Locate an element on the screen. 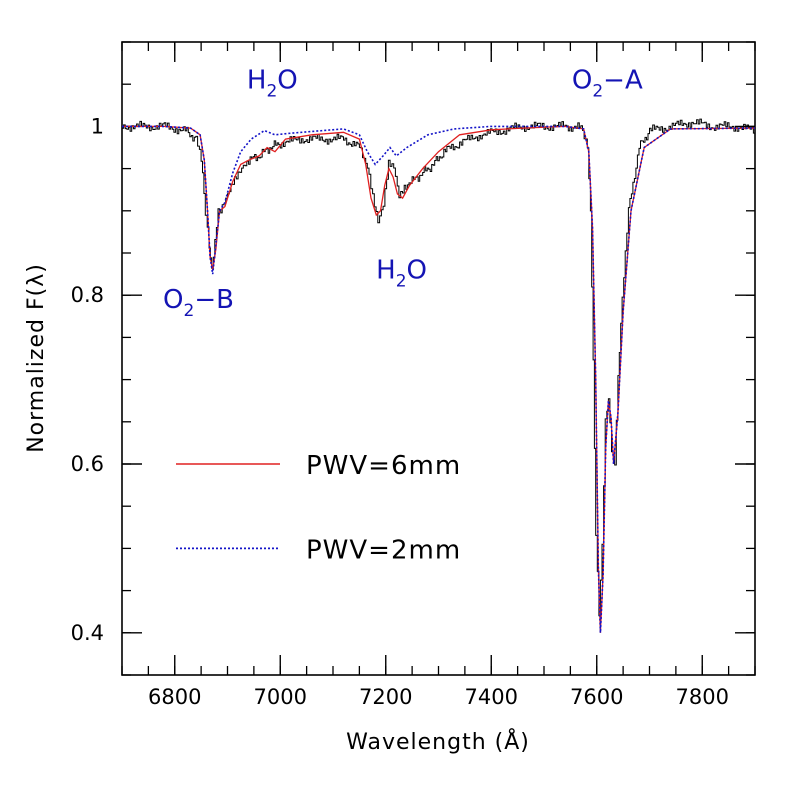 The image size is (797, 797). x-tick-label: 7600 is located at coordinates (596, 697).